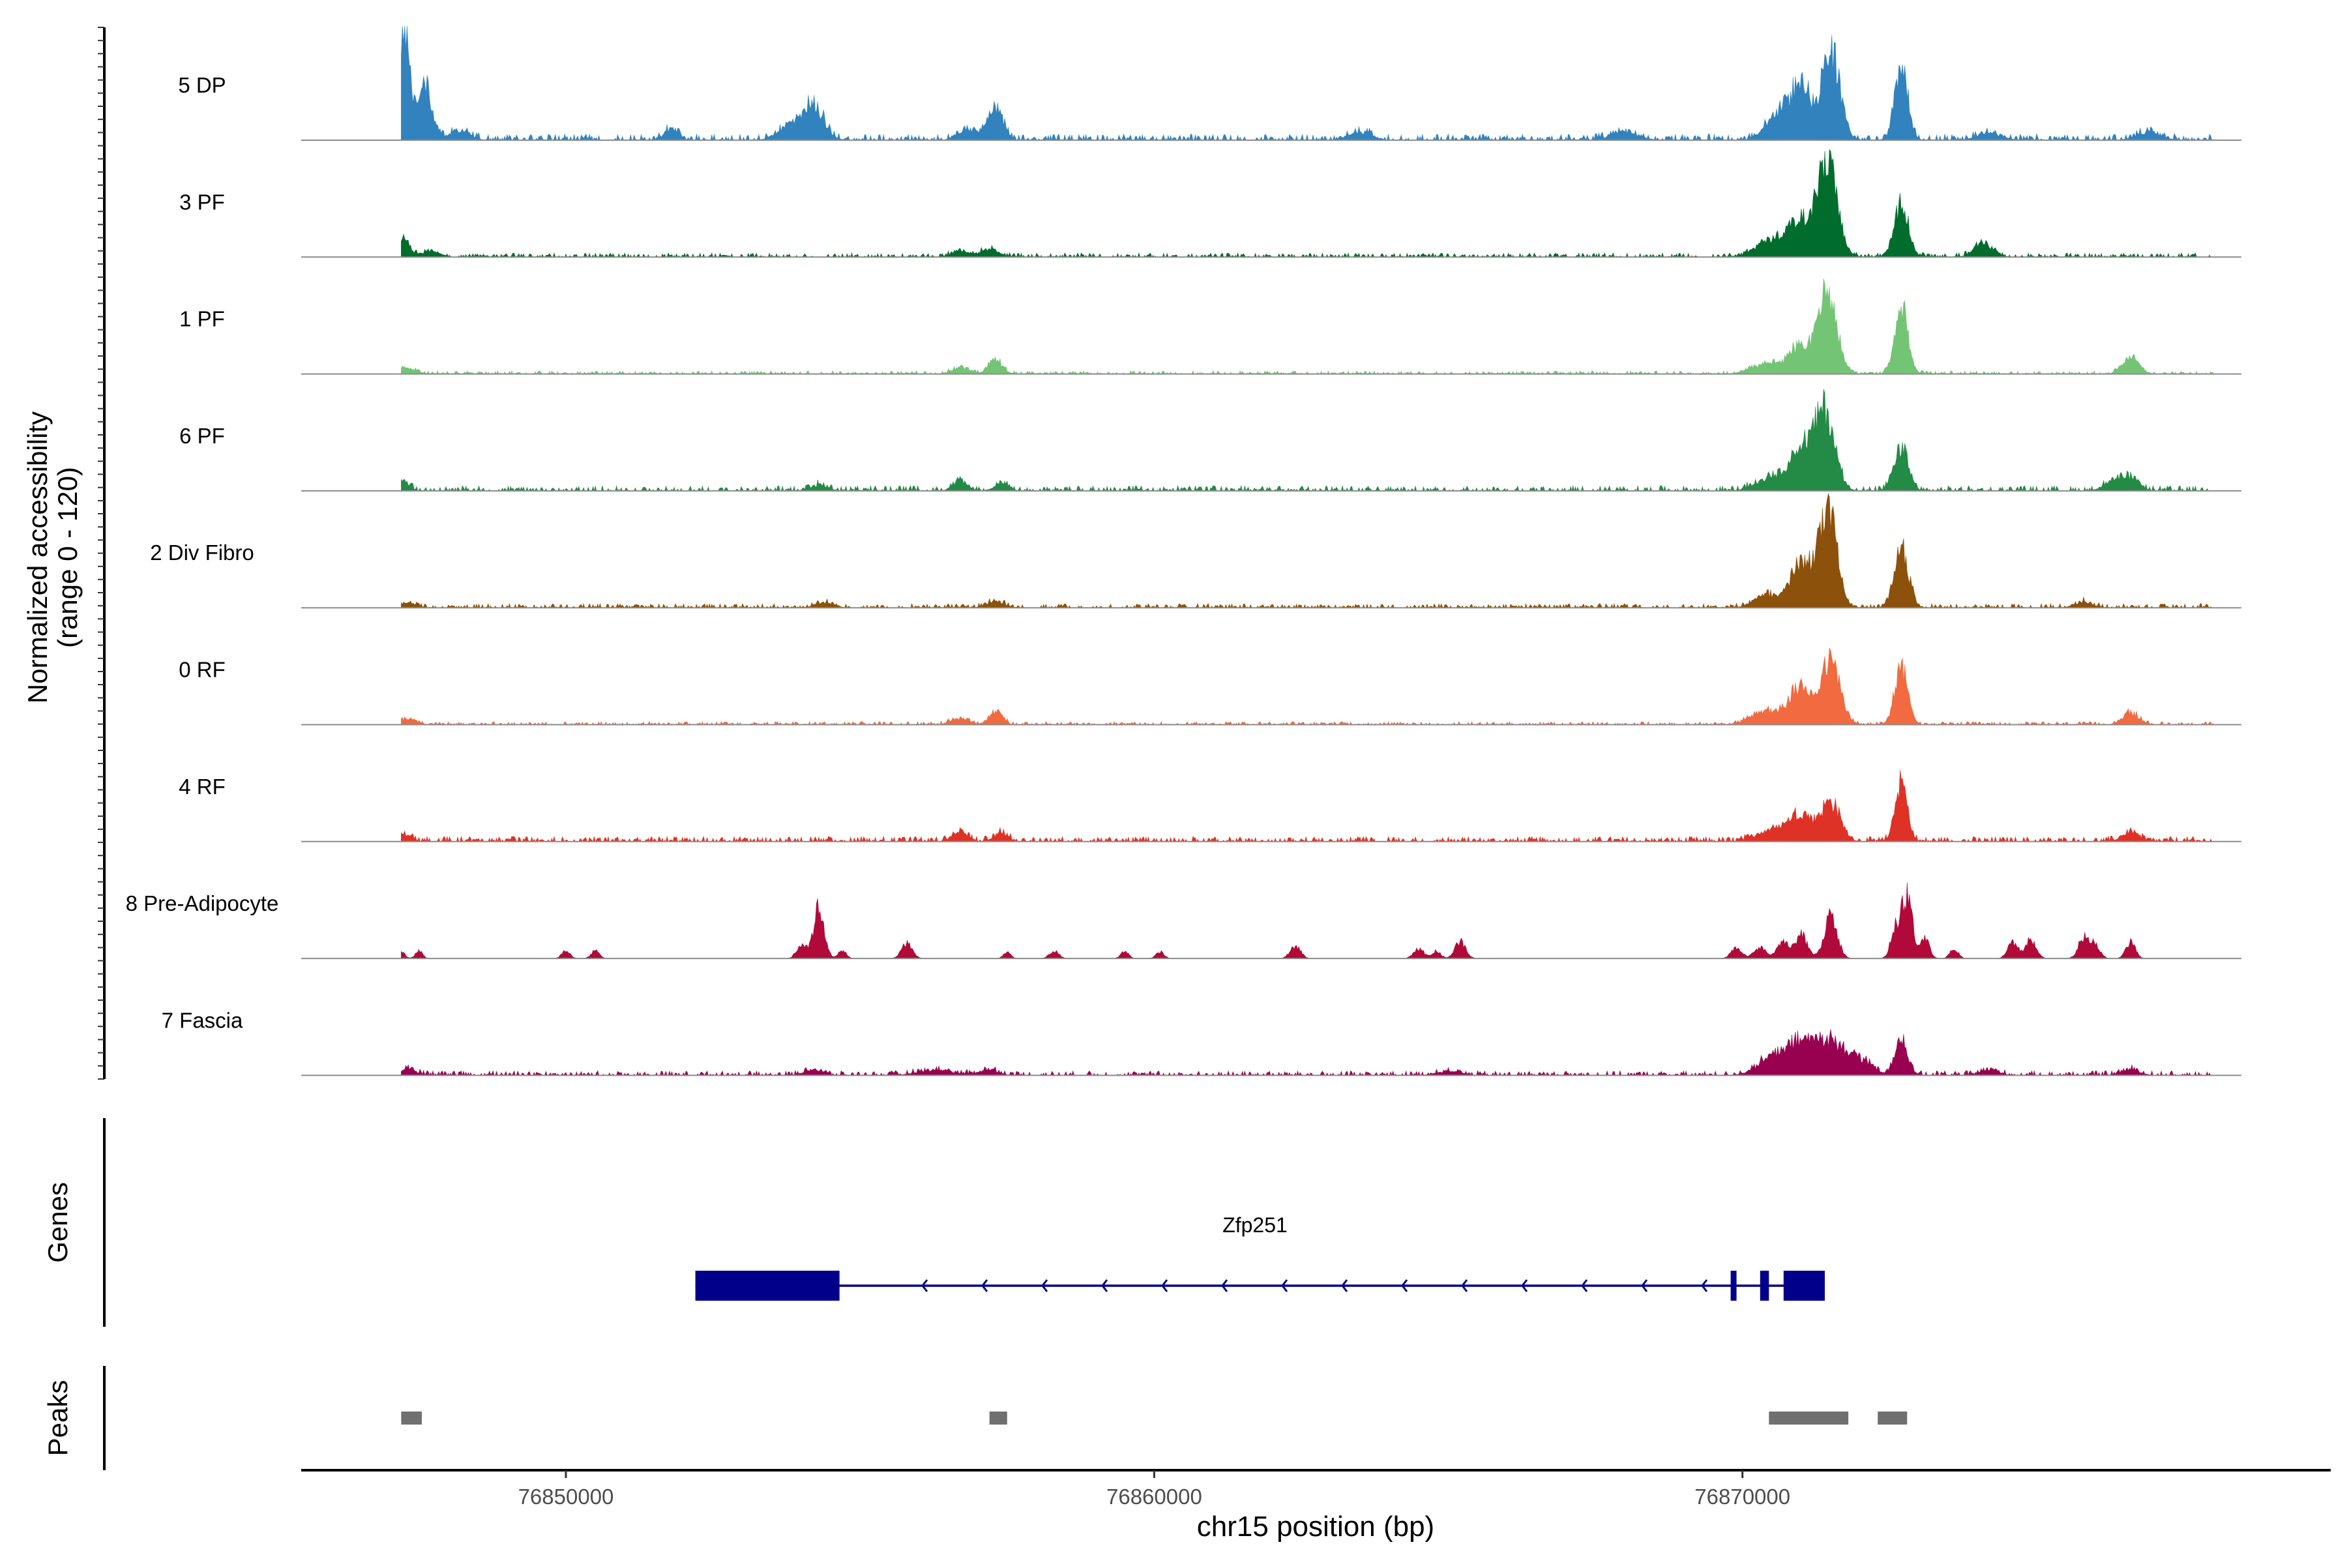 This screenshot has height=1568, width=2347. Describe the element at coordinates (202, 552) in the screenshot. I see `track-label: 2 Div Fibro` at that location.